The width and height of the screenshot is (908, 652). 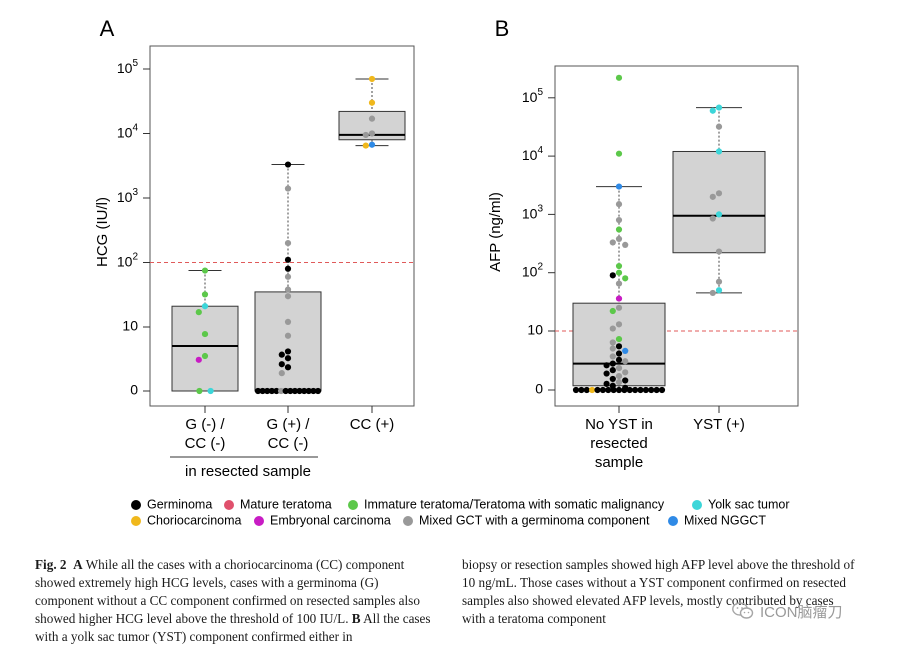 I want to click on y-tick-label: 10, so click(x=535, y=330).